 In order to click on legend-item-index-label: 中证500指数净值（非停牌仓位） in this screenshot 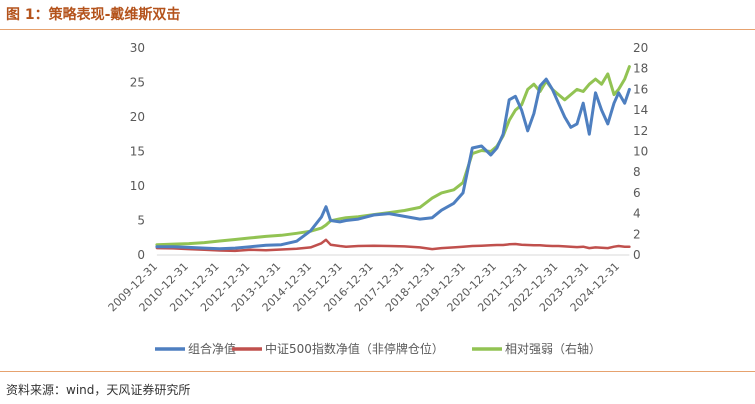, I will do `click(354, 348)`.